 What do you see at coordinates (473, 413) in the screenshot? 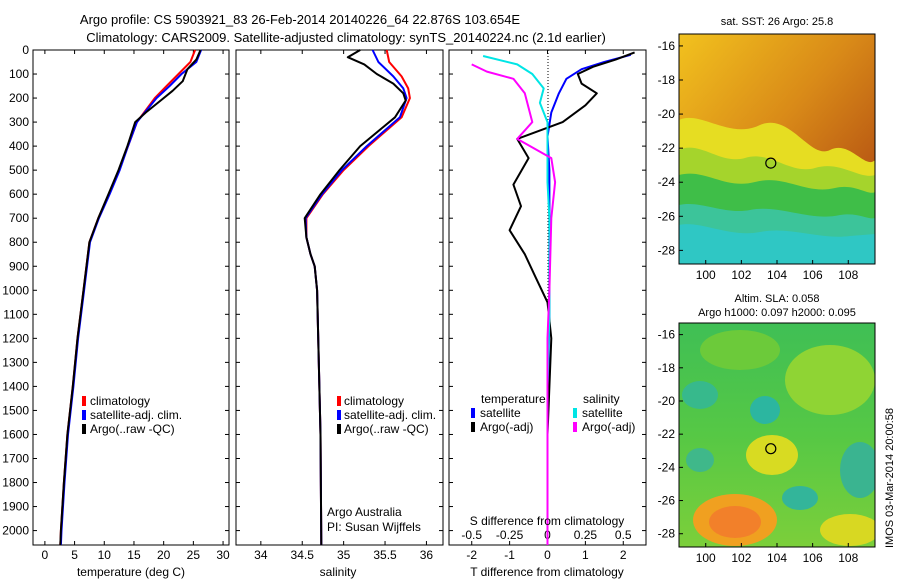
I see `legend-swatch-t-satellite` at bounding box center [473, 413].